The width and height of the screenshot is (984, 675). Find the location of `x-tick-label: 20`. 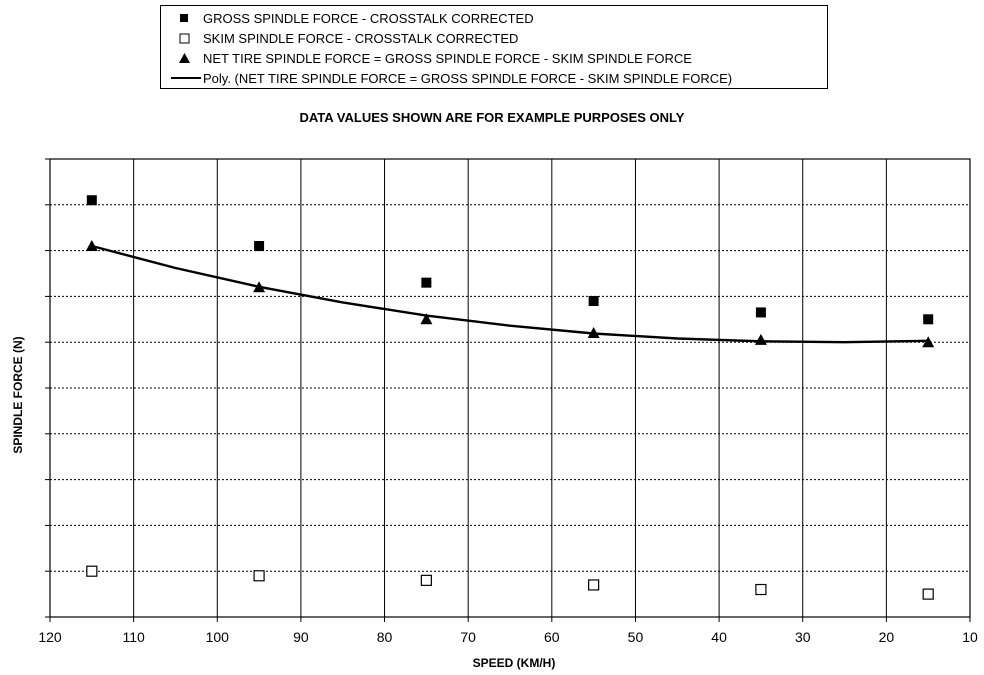

x-tick-label: 20 is located at coordinates (887, 637).